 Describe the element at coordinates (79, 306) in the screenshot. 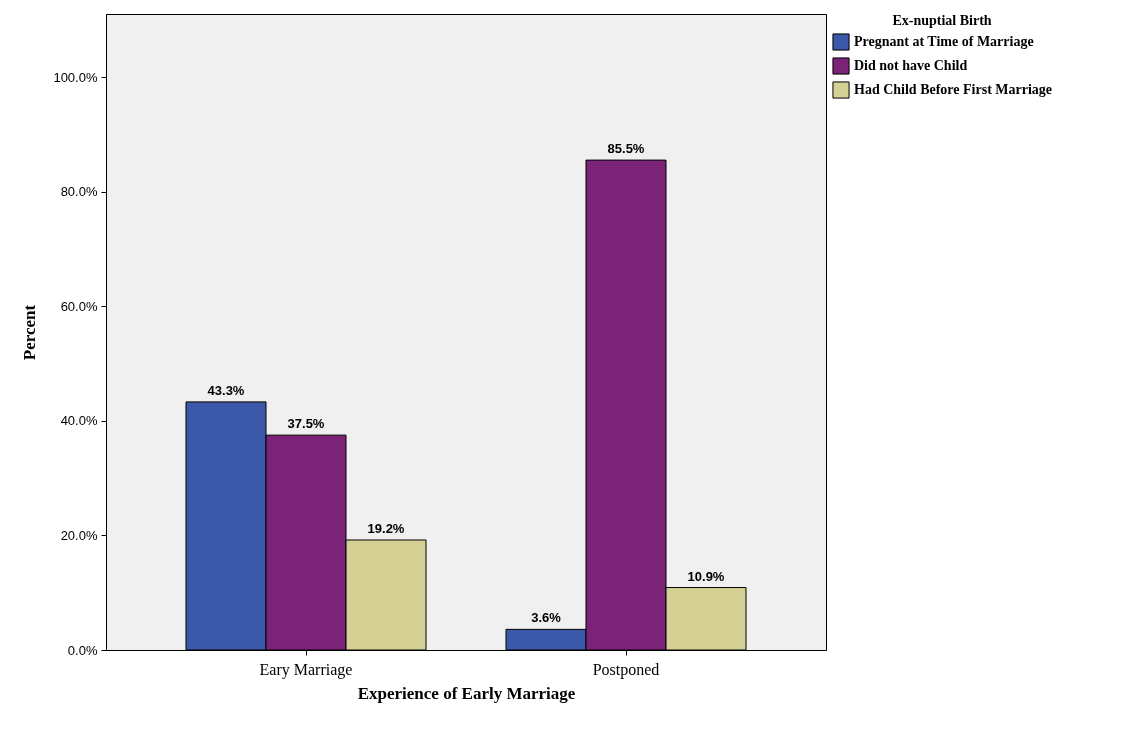

I see `y-tick-label: 60.0%` at that location.